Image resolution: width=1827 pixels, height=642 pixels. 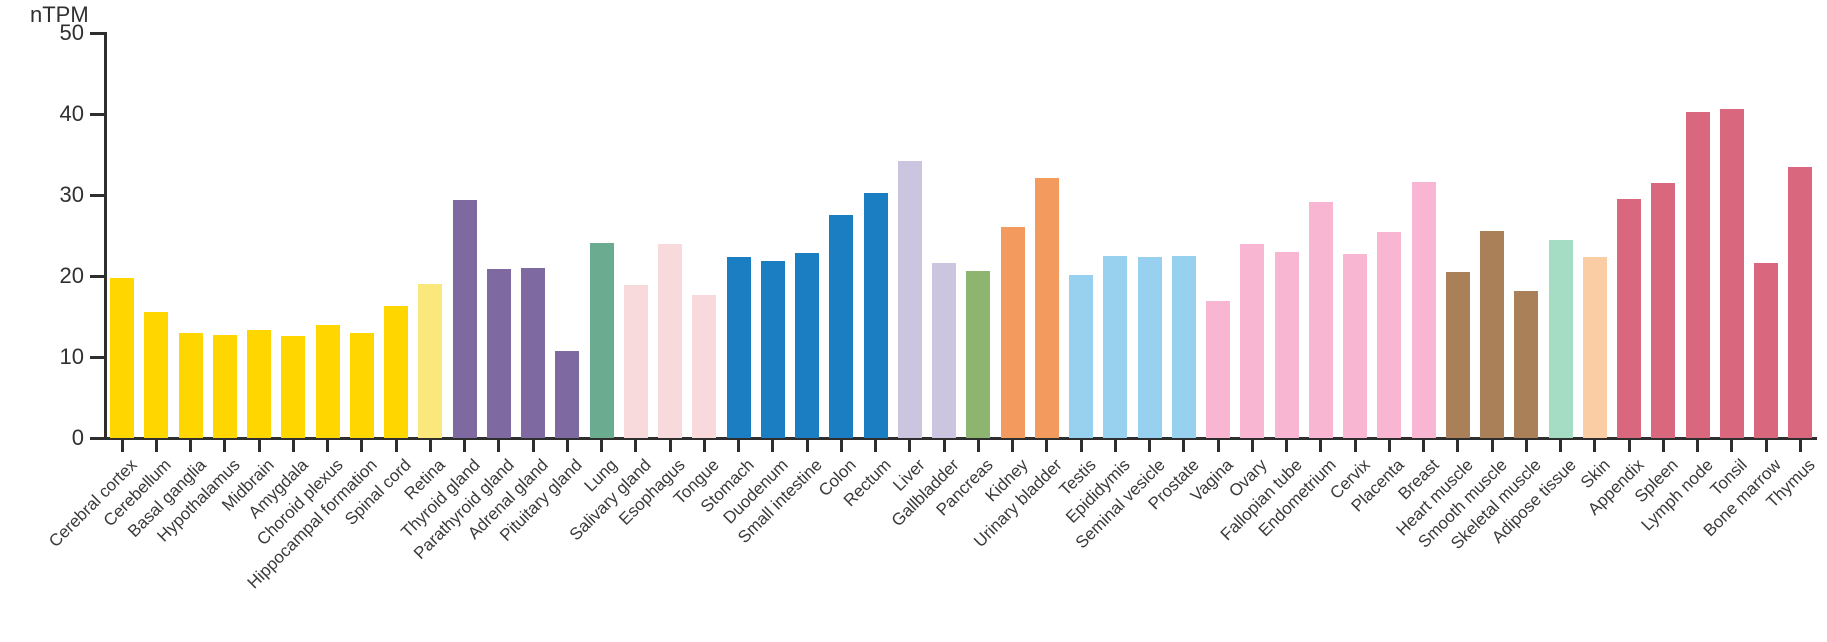 I want to click on bar-choroid-plexus, so click(x=327, y=381).